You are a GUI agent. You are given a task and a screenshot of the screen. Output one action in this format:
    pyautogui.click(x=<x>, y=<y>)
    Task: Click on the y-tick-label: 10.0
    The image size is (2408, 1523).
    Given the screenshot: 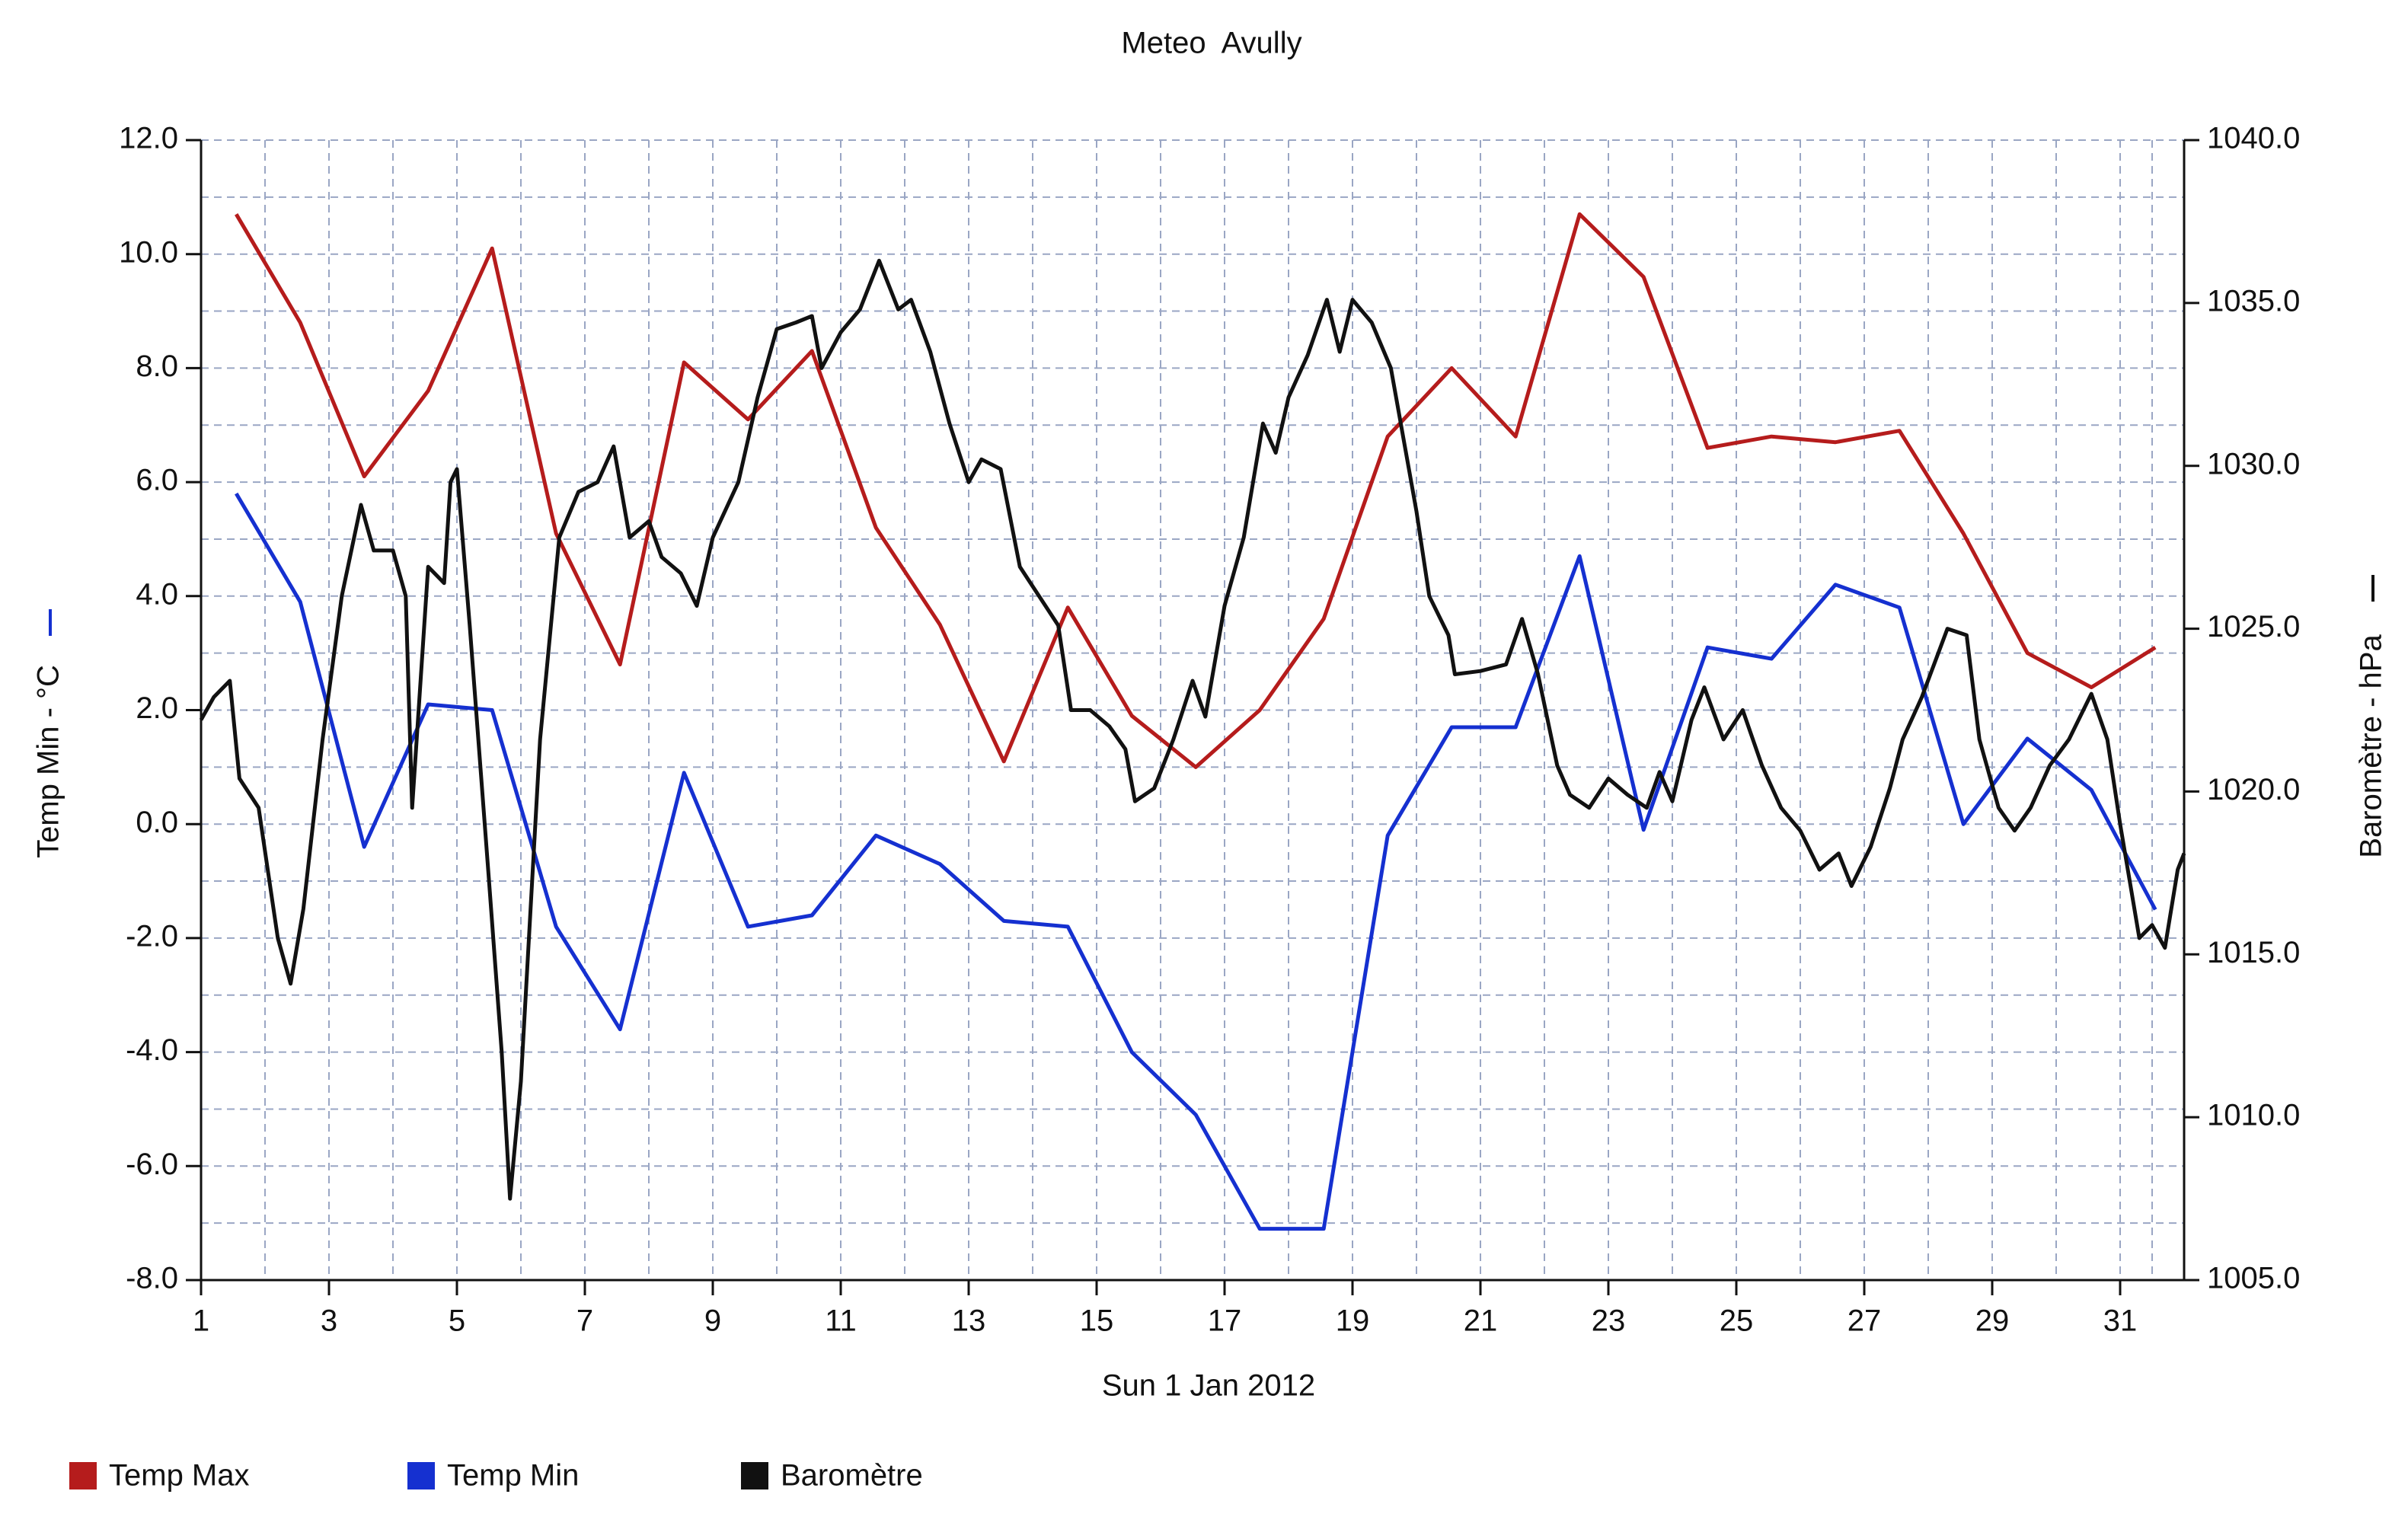 What is the action you would take?
    pyautogui.click(x=148, y=252)
    